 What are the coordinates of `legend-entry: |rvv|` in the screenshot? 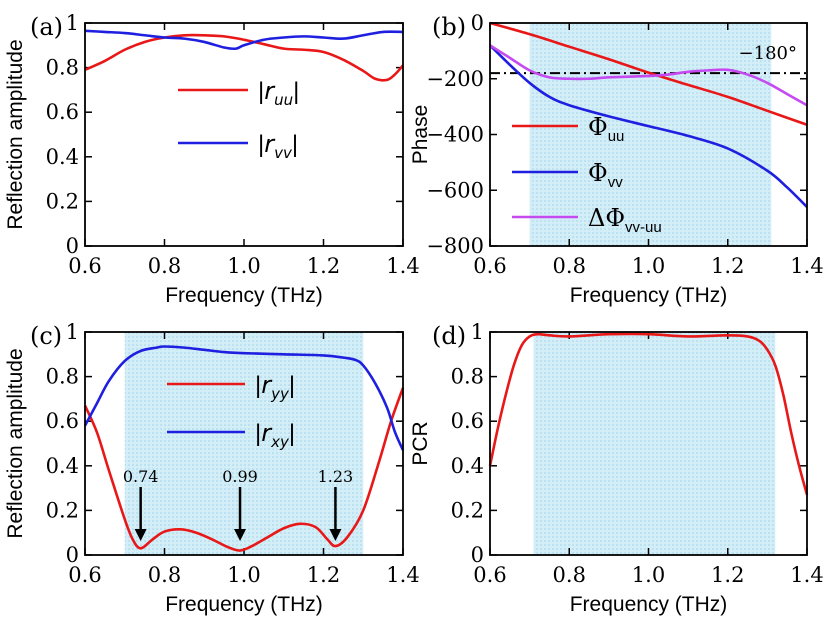 It's located at (278, 146).